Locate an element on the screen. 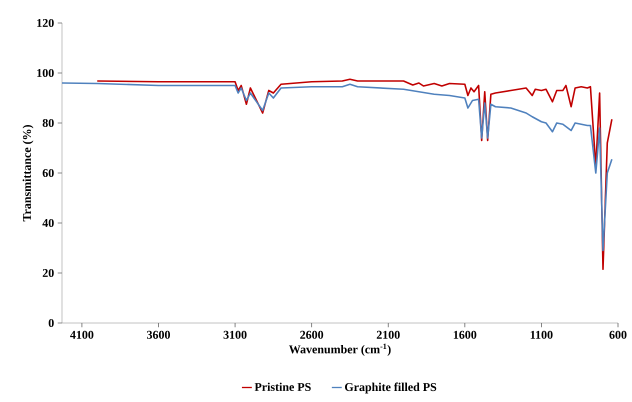  x-axis-title: Wavenumber (cm$^{-1}$) is located at coordinates (339, 350).